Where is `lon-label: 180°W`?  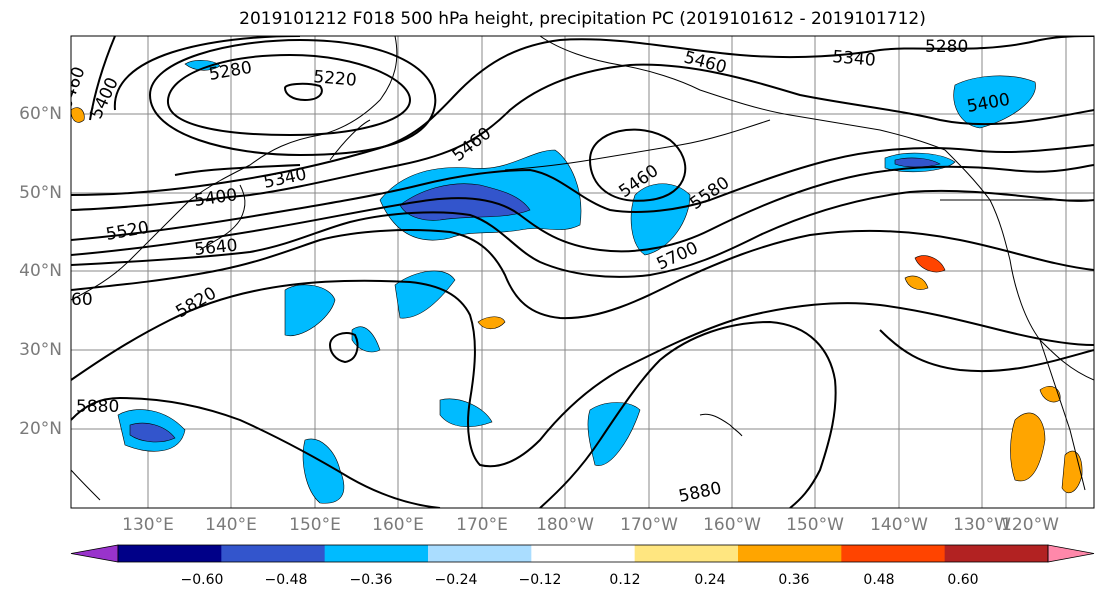 lon-label: 180°W is located at coordinates (565, 525).